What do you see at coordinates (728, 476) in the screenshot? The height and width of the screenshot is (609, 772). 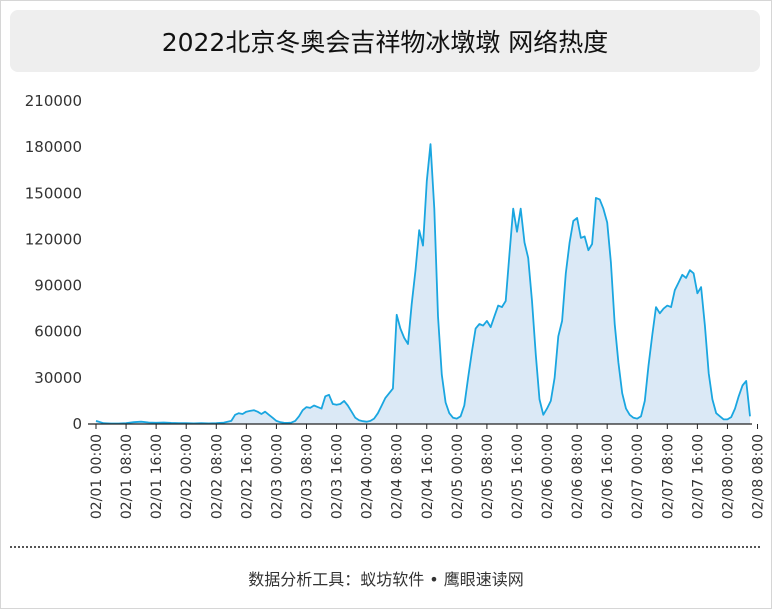 I see `x-tick-label: 02/08 00:00` at bounding box center [728, 476].